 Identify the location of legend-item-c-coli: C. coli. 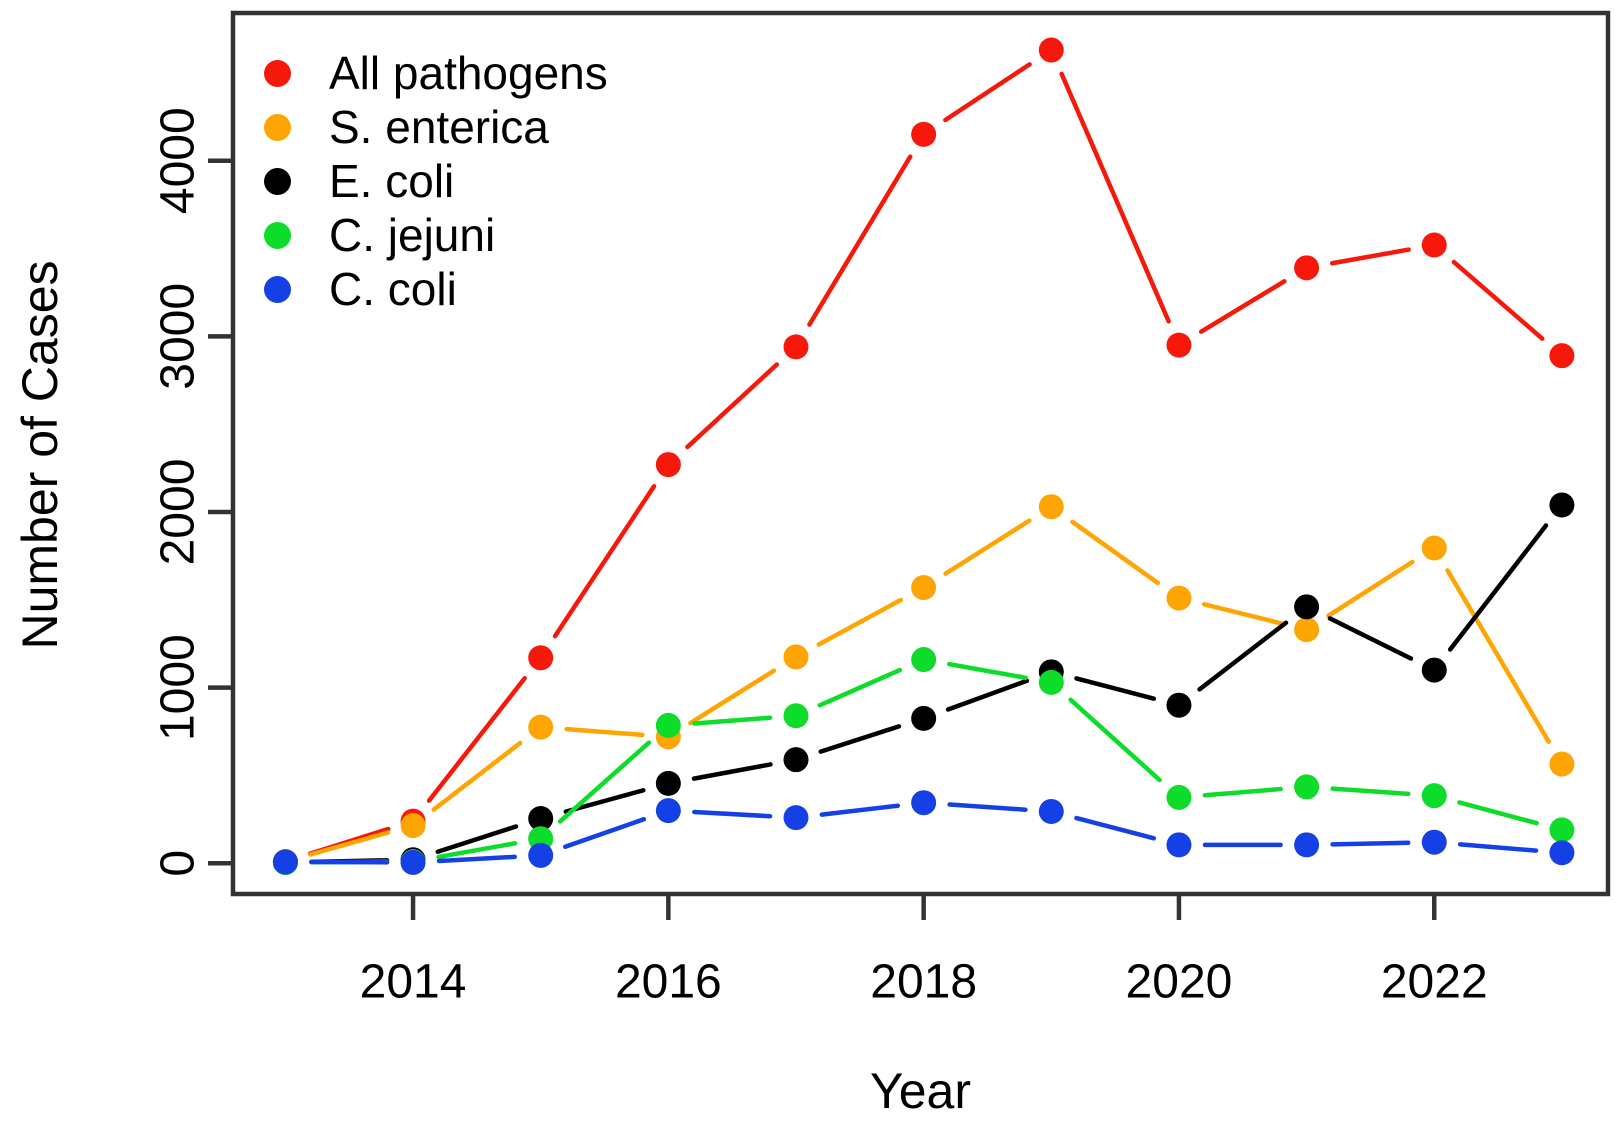
(430, 289).